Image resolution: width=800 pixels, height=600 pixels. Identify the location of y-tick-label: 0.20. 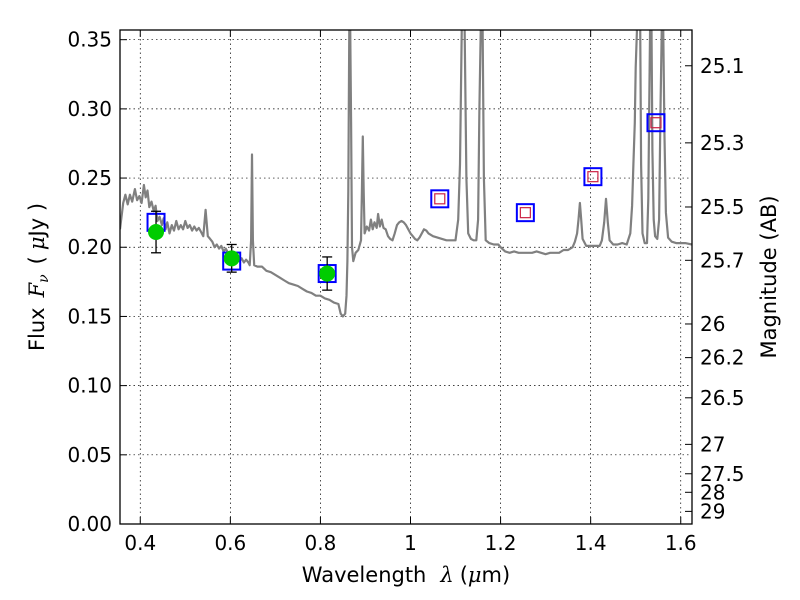
(89, 247).